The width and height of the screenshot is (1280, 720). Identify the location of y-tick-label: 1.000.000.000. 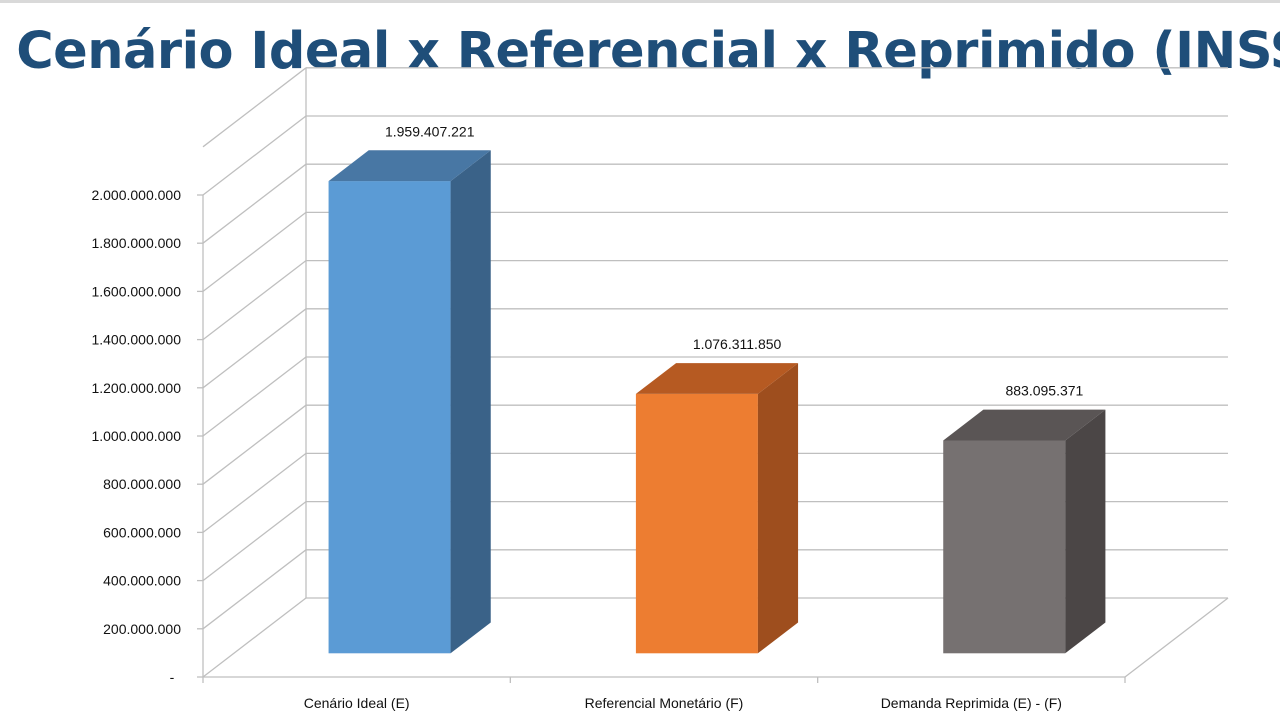
(136, 436).